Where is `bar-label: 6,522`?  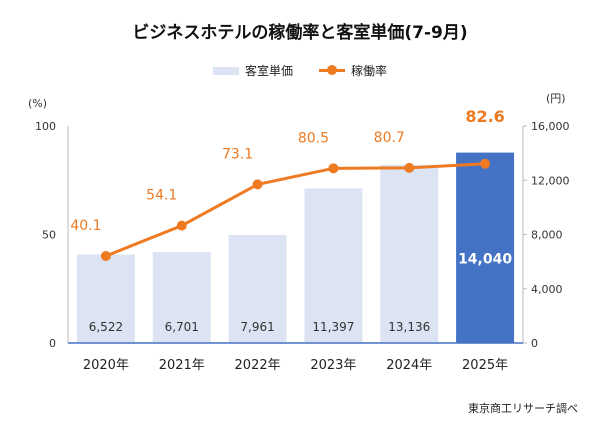
bar-label: 6,522 is located at coordinates (106, 327).